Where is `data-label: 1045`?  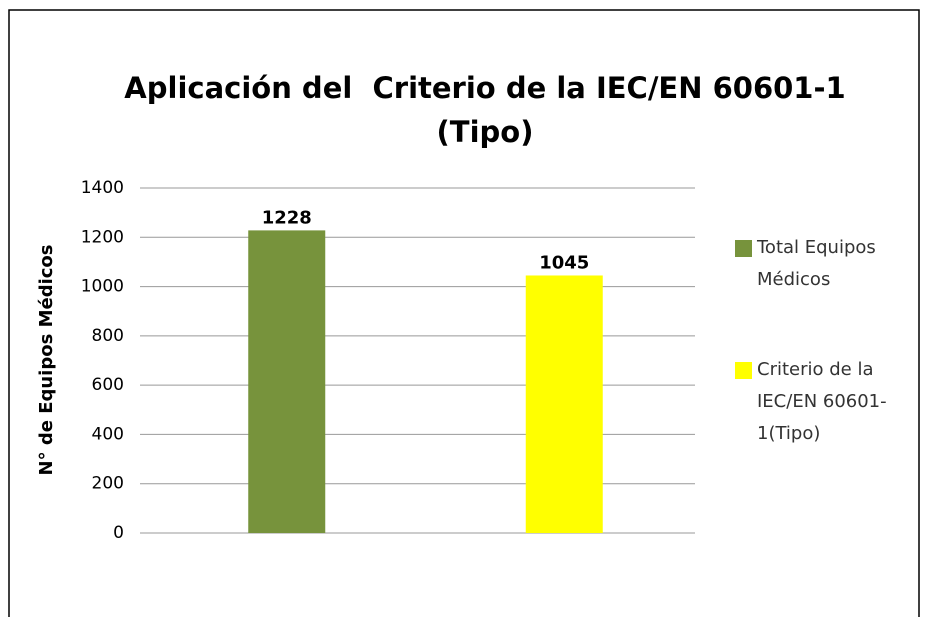 data-label: 1045 is located at coordinates (564, 262).